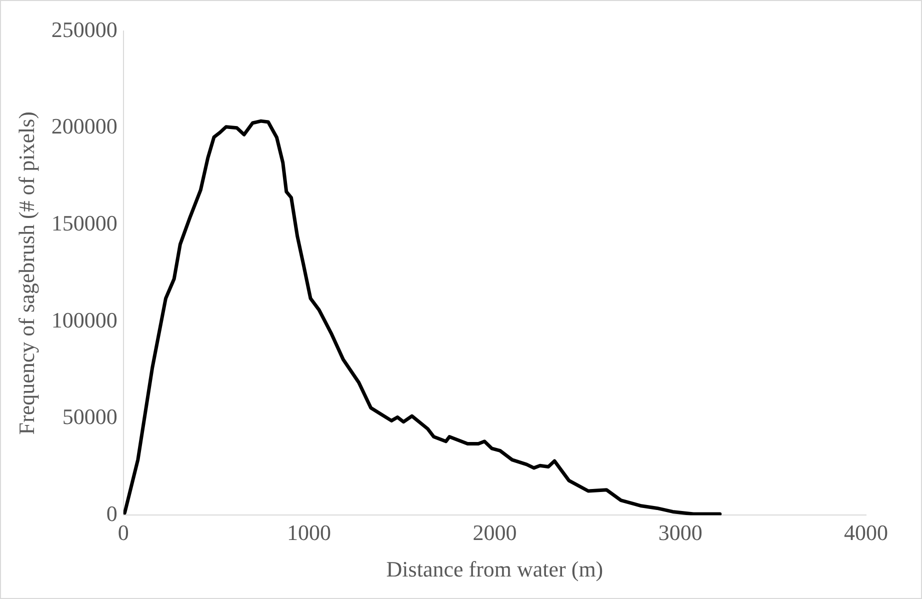 This screenshot has height=599, width=922. What do you see at coordinates (26, 273) in the screenshot?
I see `y-axis-title: Frequency of sagebrush (# of pixels)` at bounding box center [26, 273].